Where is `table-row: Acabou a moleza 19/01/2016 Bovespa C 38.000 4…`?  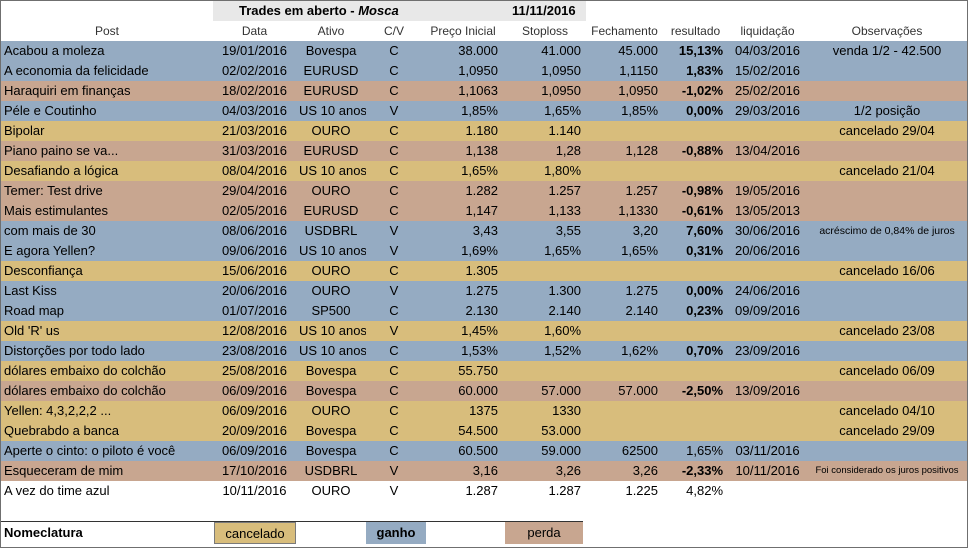
table-row: Acabou a moleza 19/01/2016 Bovespa C 38.000 4… is located at coordinates (484, 51).